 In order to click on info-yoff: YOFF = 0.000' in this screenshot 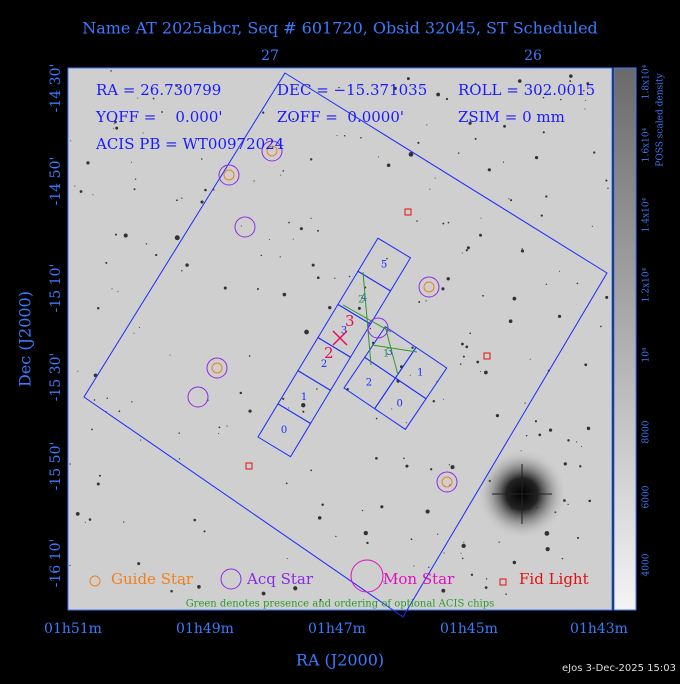, I will do `click(159, 117)`.